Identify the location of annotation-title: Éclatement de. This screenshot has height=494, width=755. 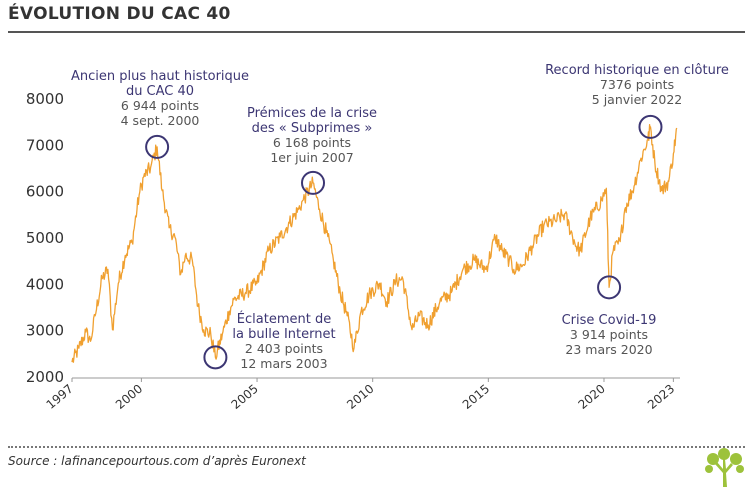
(284, 319).